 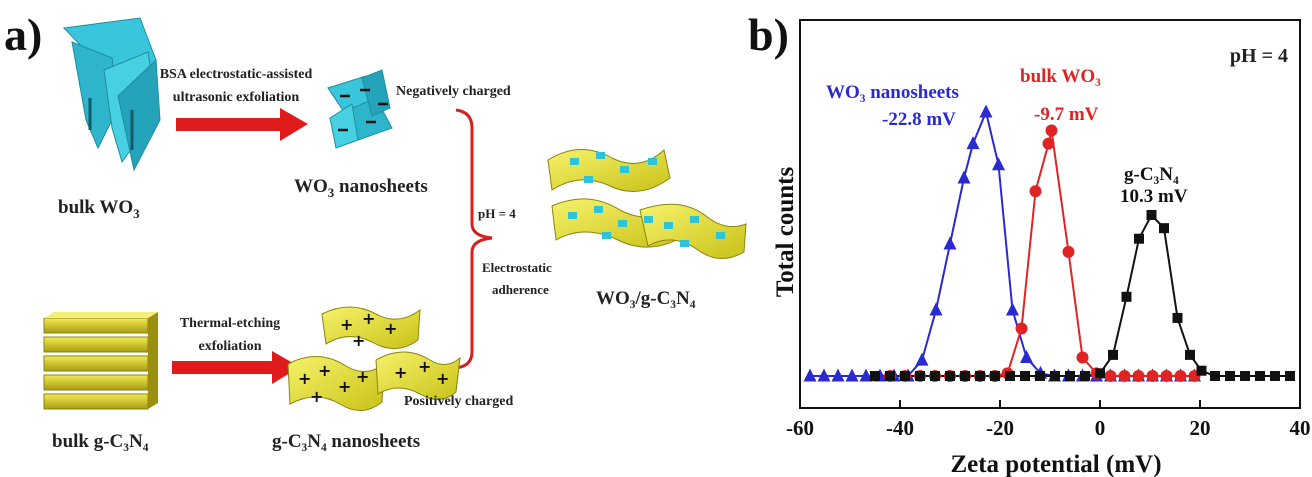 What do you see at coordinates (1200, 428) in the screenshot?
I see `x-tick-label: 20` at bounding box center [1200, 428].